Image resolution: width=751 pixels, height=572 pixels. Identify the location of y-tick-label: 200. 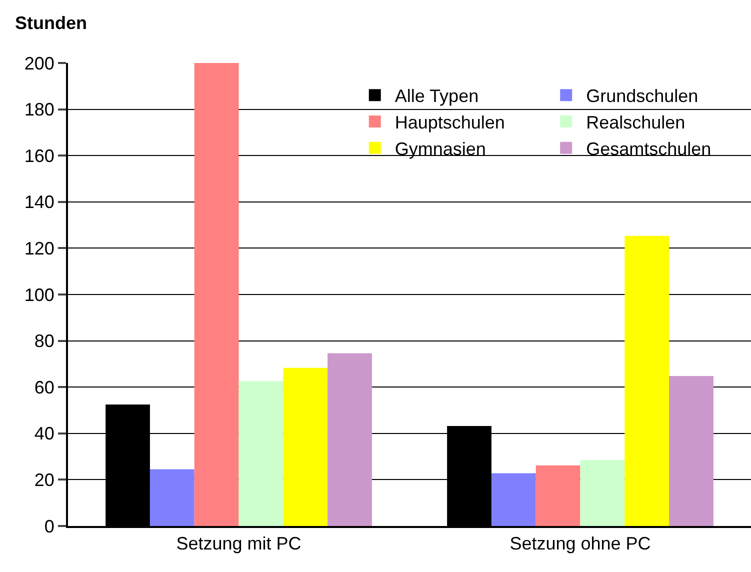
(39, 63).